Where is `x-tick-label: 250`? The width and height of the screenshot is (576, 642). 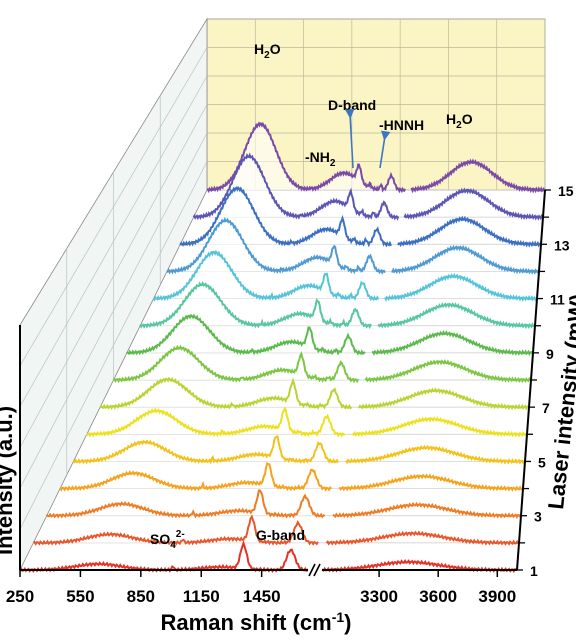 x-tick-label: 250 is located at coordinates (20, 596).